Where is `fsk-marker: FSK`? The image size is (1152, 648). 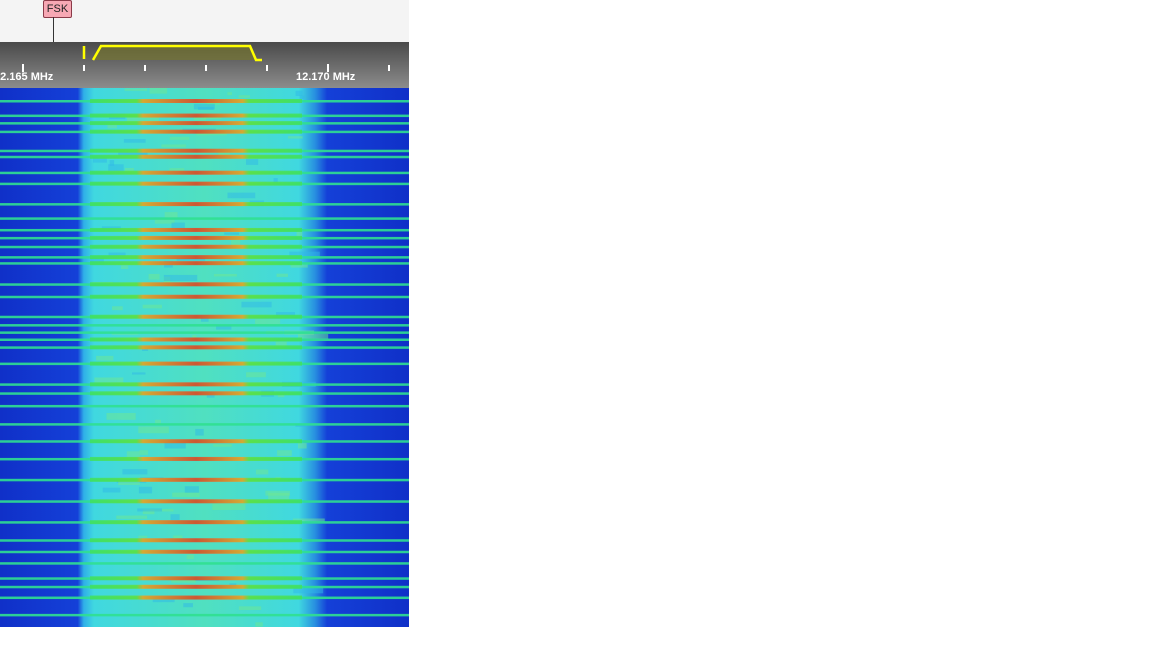
fsk-marker: FSK is located at coordinates (57, 9).